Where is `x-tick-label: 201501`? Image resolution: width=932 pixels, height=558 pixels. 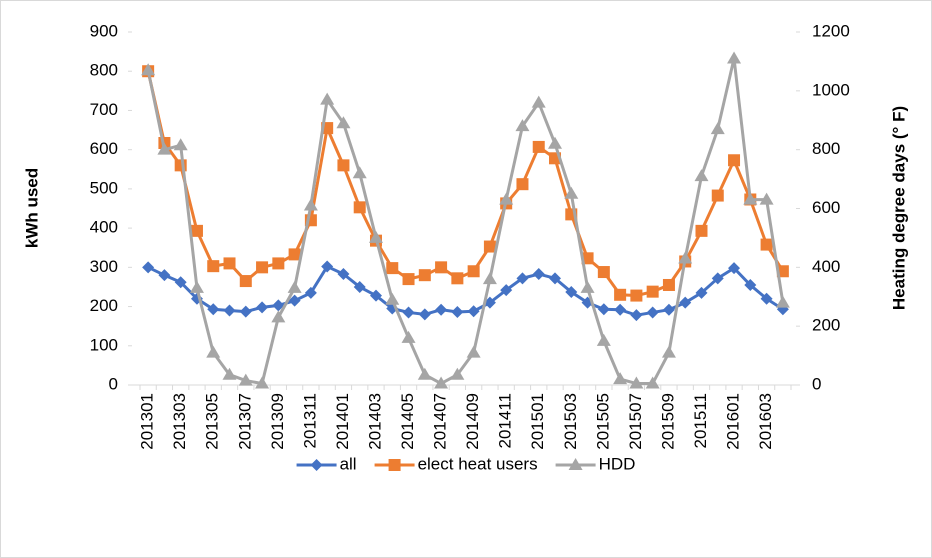 x-tick-label: 201501 is located at coordinates (537, 421).